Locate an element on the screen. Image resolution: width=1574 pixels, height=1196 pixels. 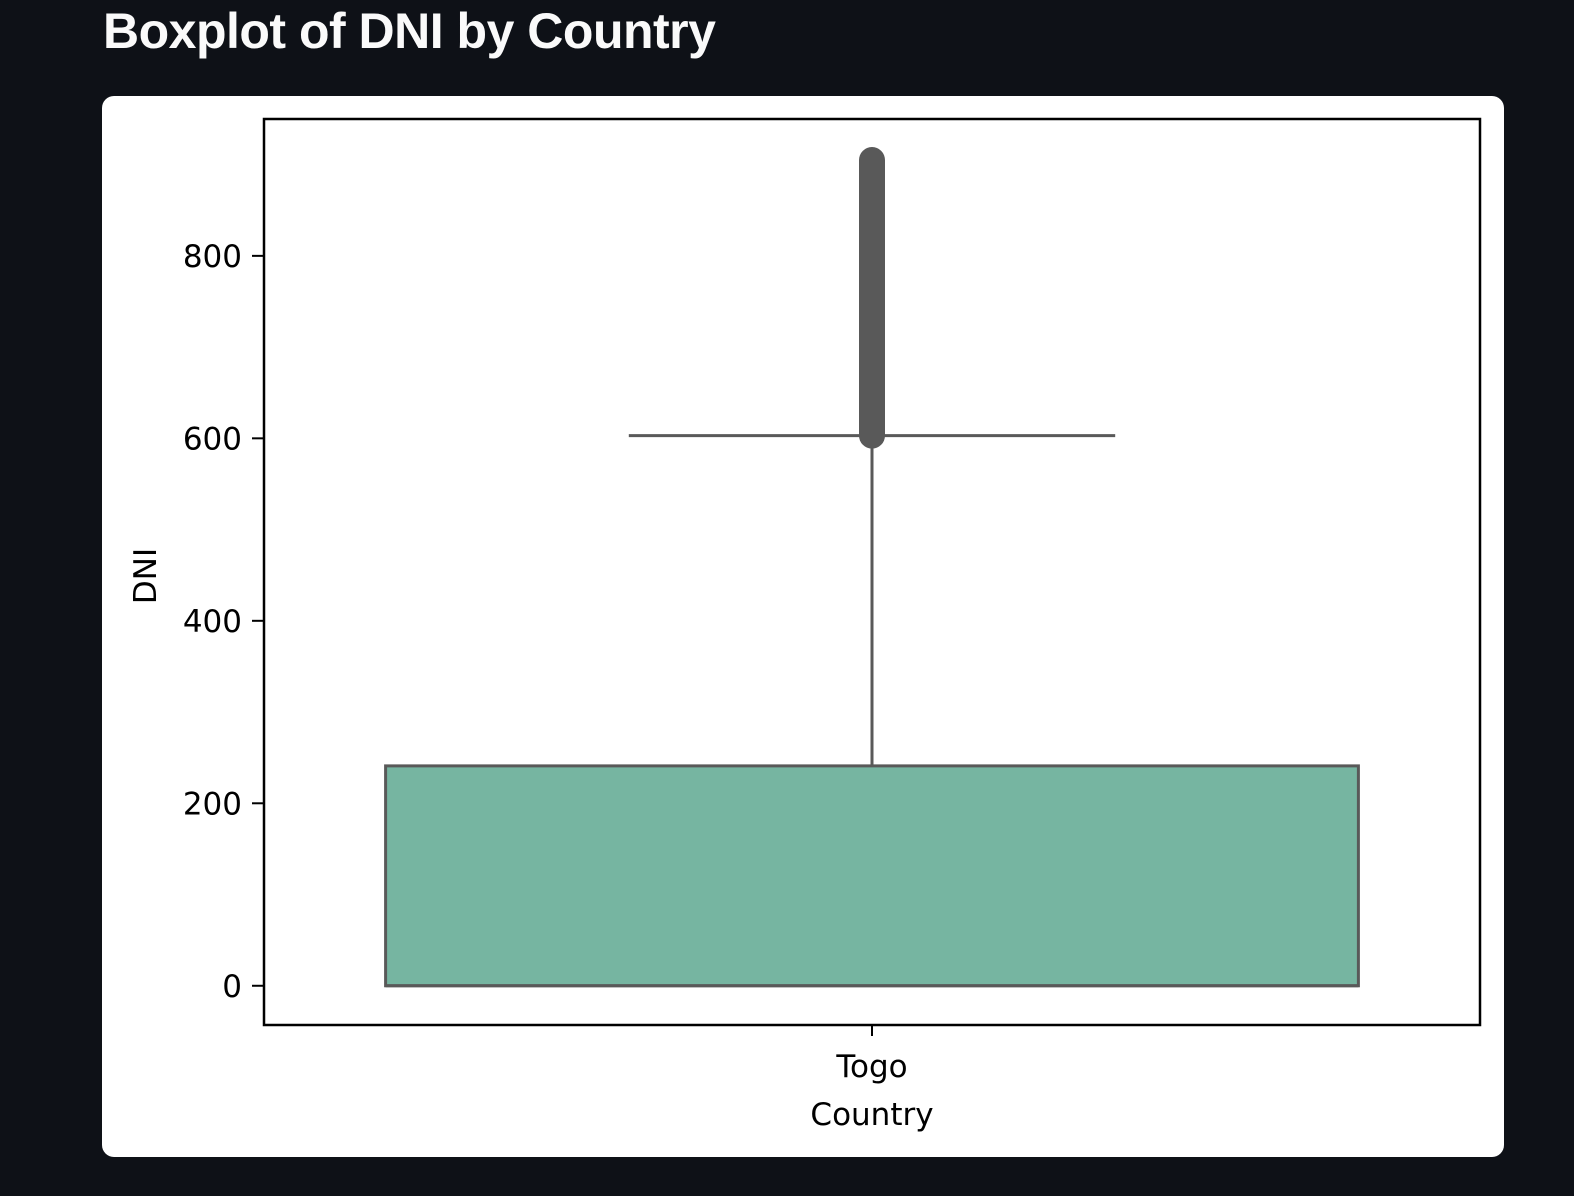
y-tick-label: 0 is located at coordinates (232, 987).